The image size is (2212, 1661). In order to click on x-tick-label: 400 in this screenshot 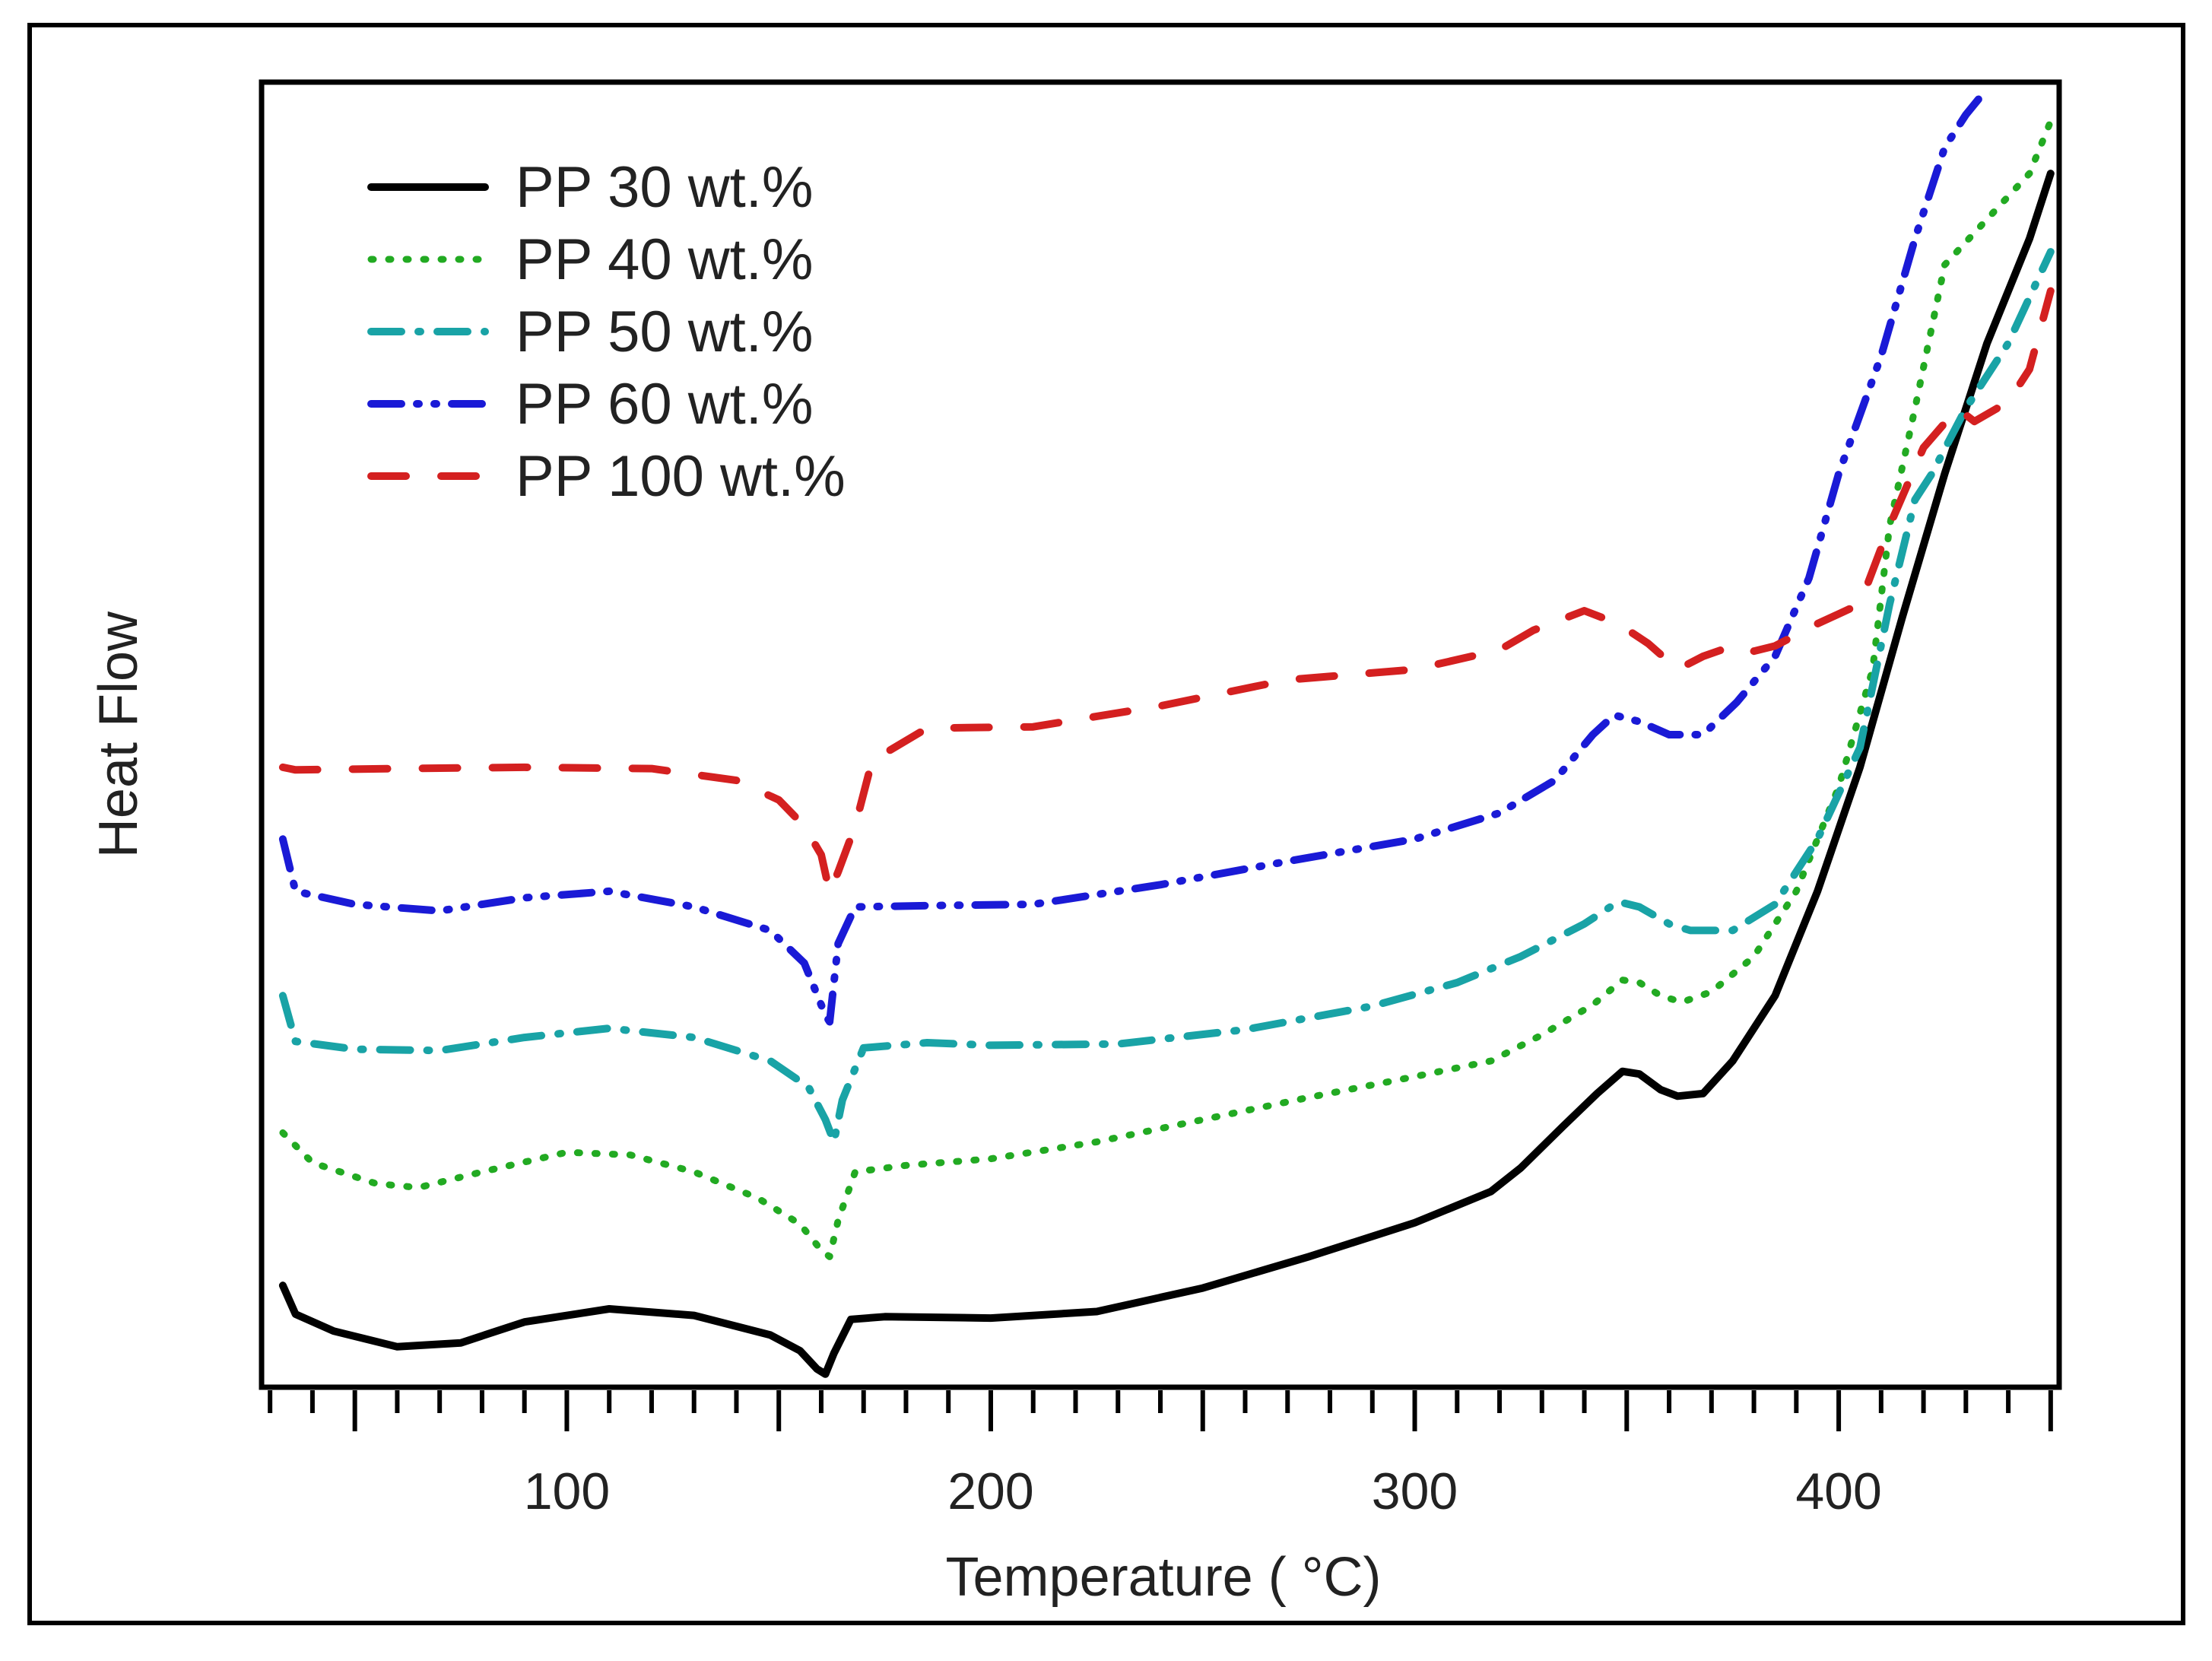, I will do `click(1838, 1491)`.